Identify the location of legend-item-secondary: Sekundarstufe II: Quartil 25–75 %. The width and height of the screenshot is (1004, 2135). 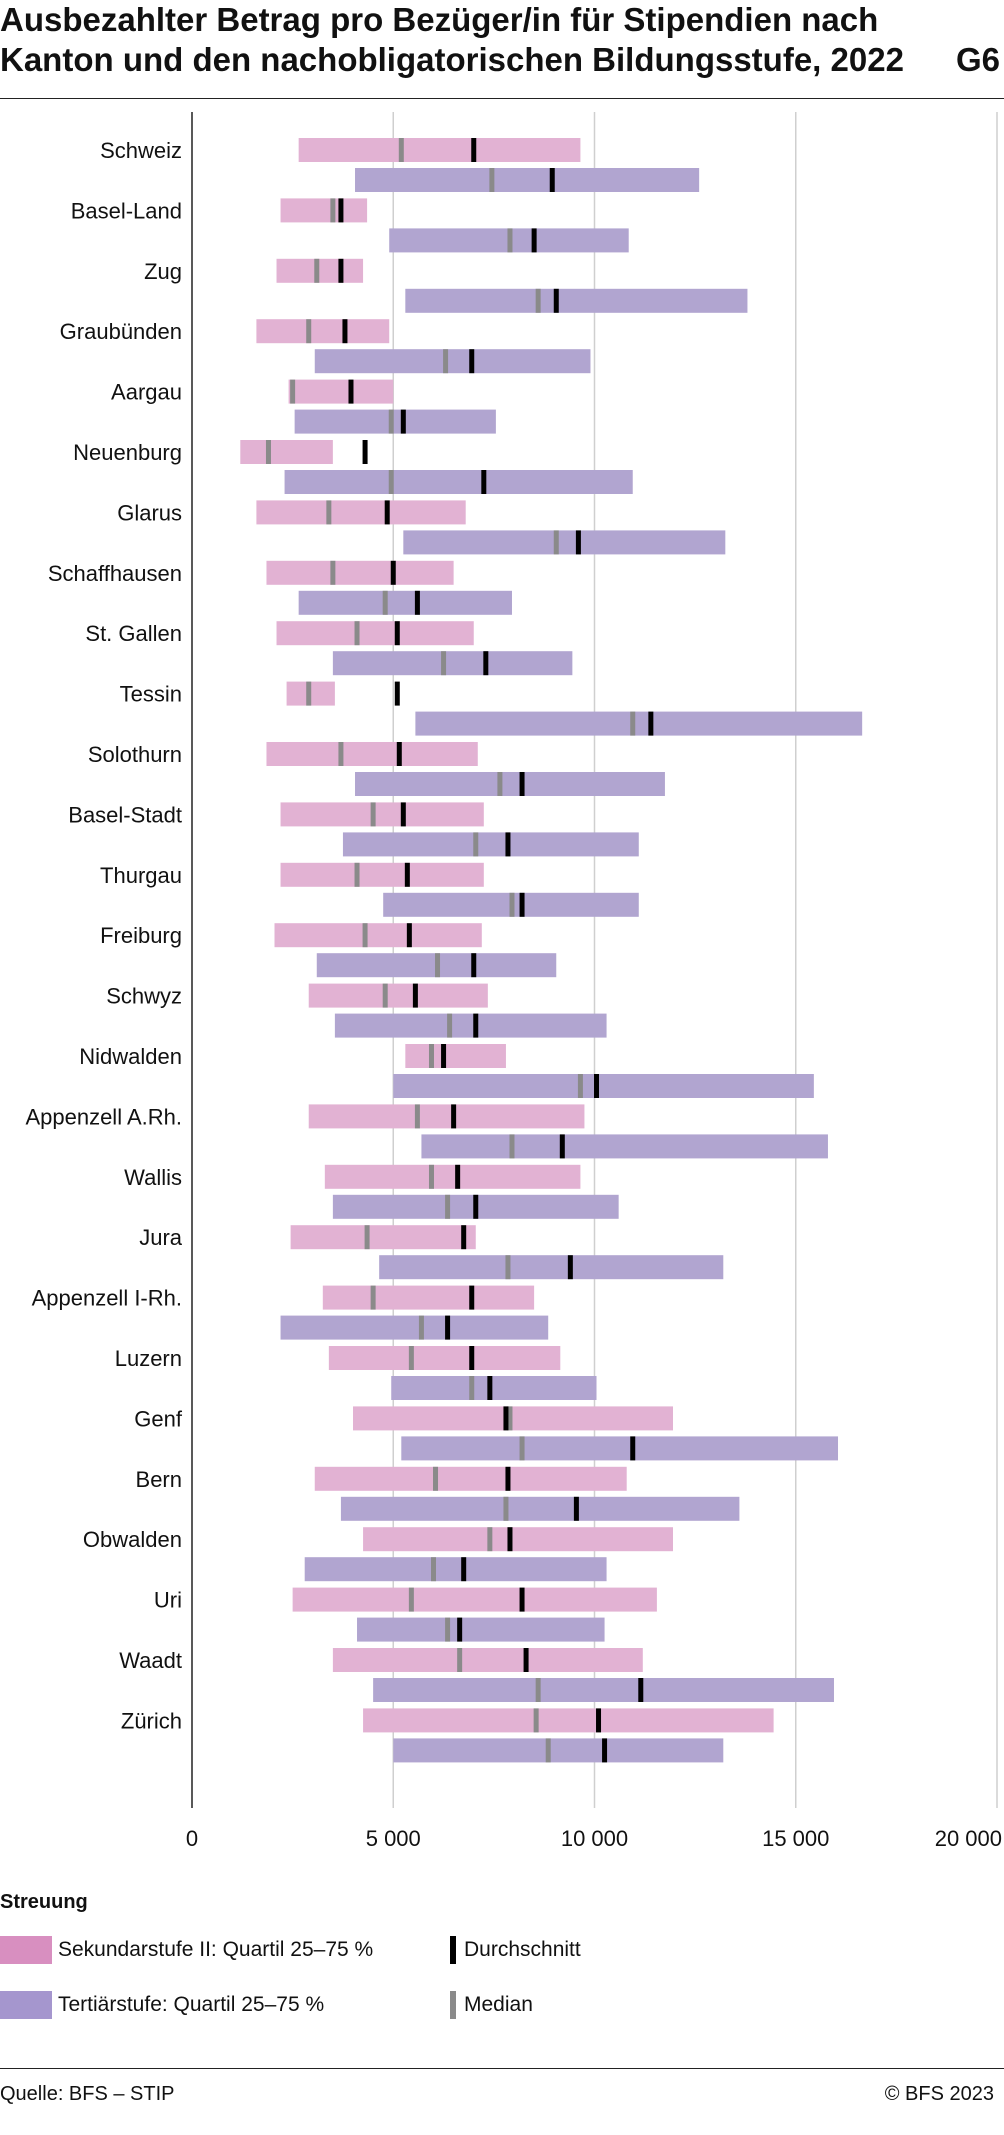
(186, 1950).